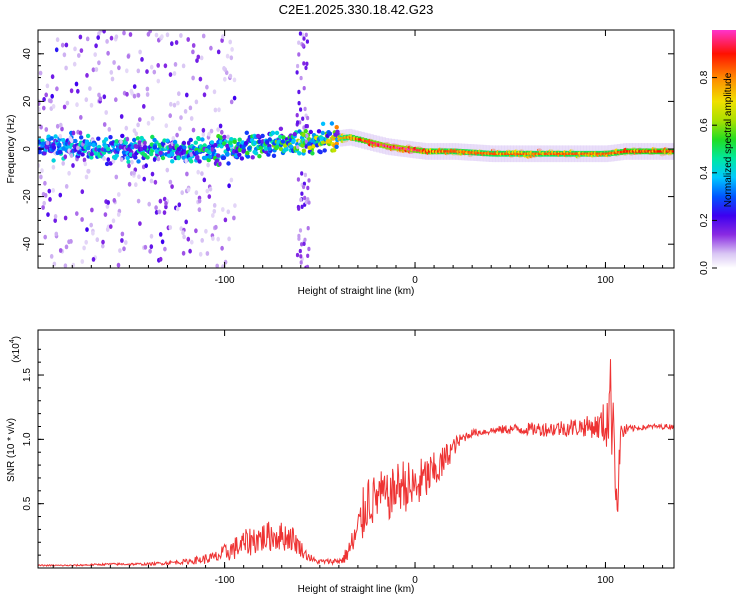 Image resolution: width=750 pixels, height=600 pixels. I want to click on colorbar, so click(724, 149).